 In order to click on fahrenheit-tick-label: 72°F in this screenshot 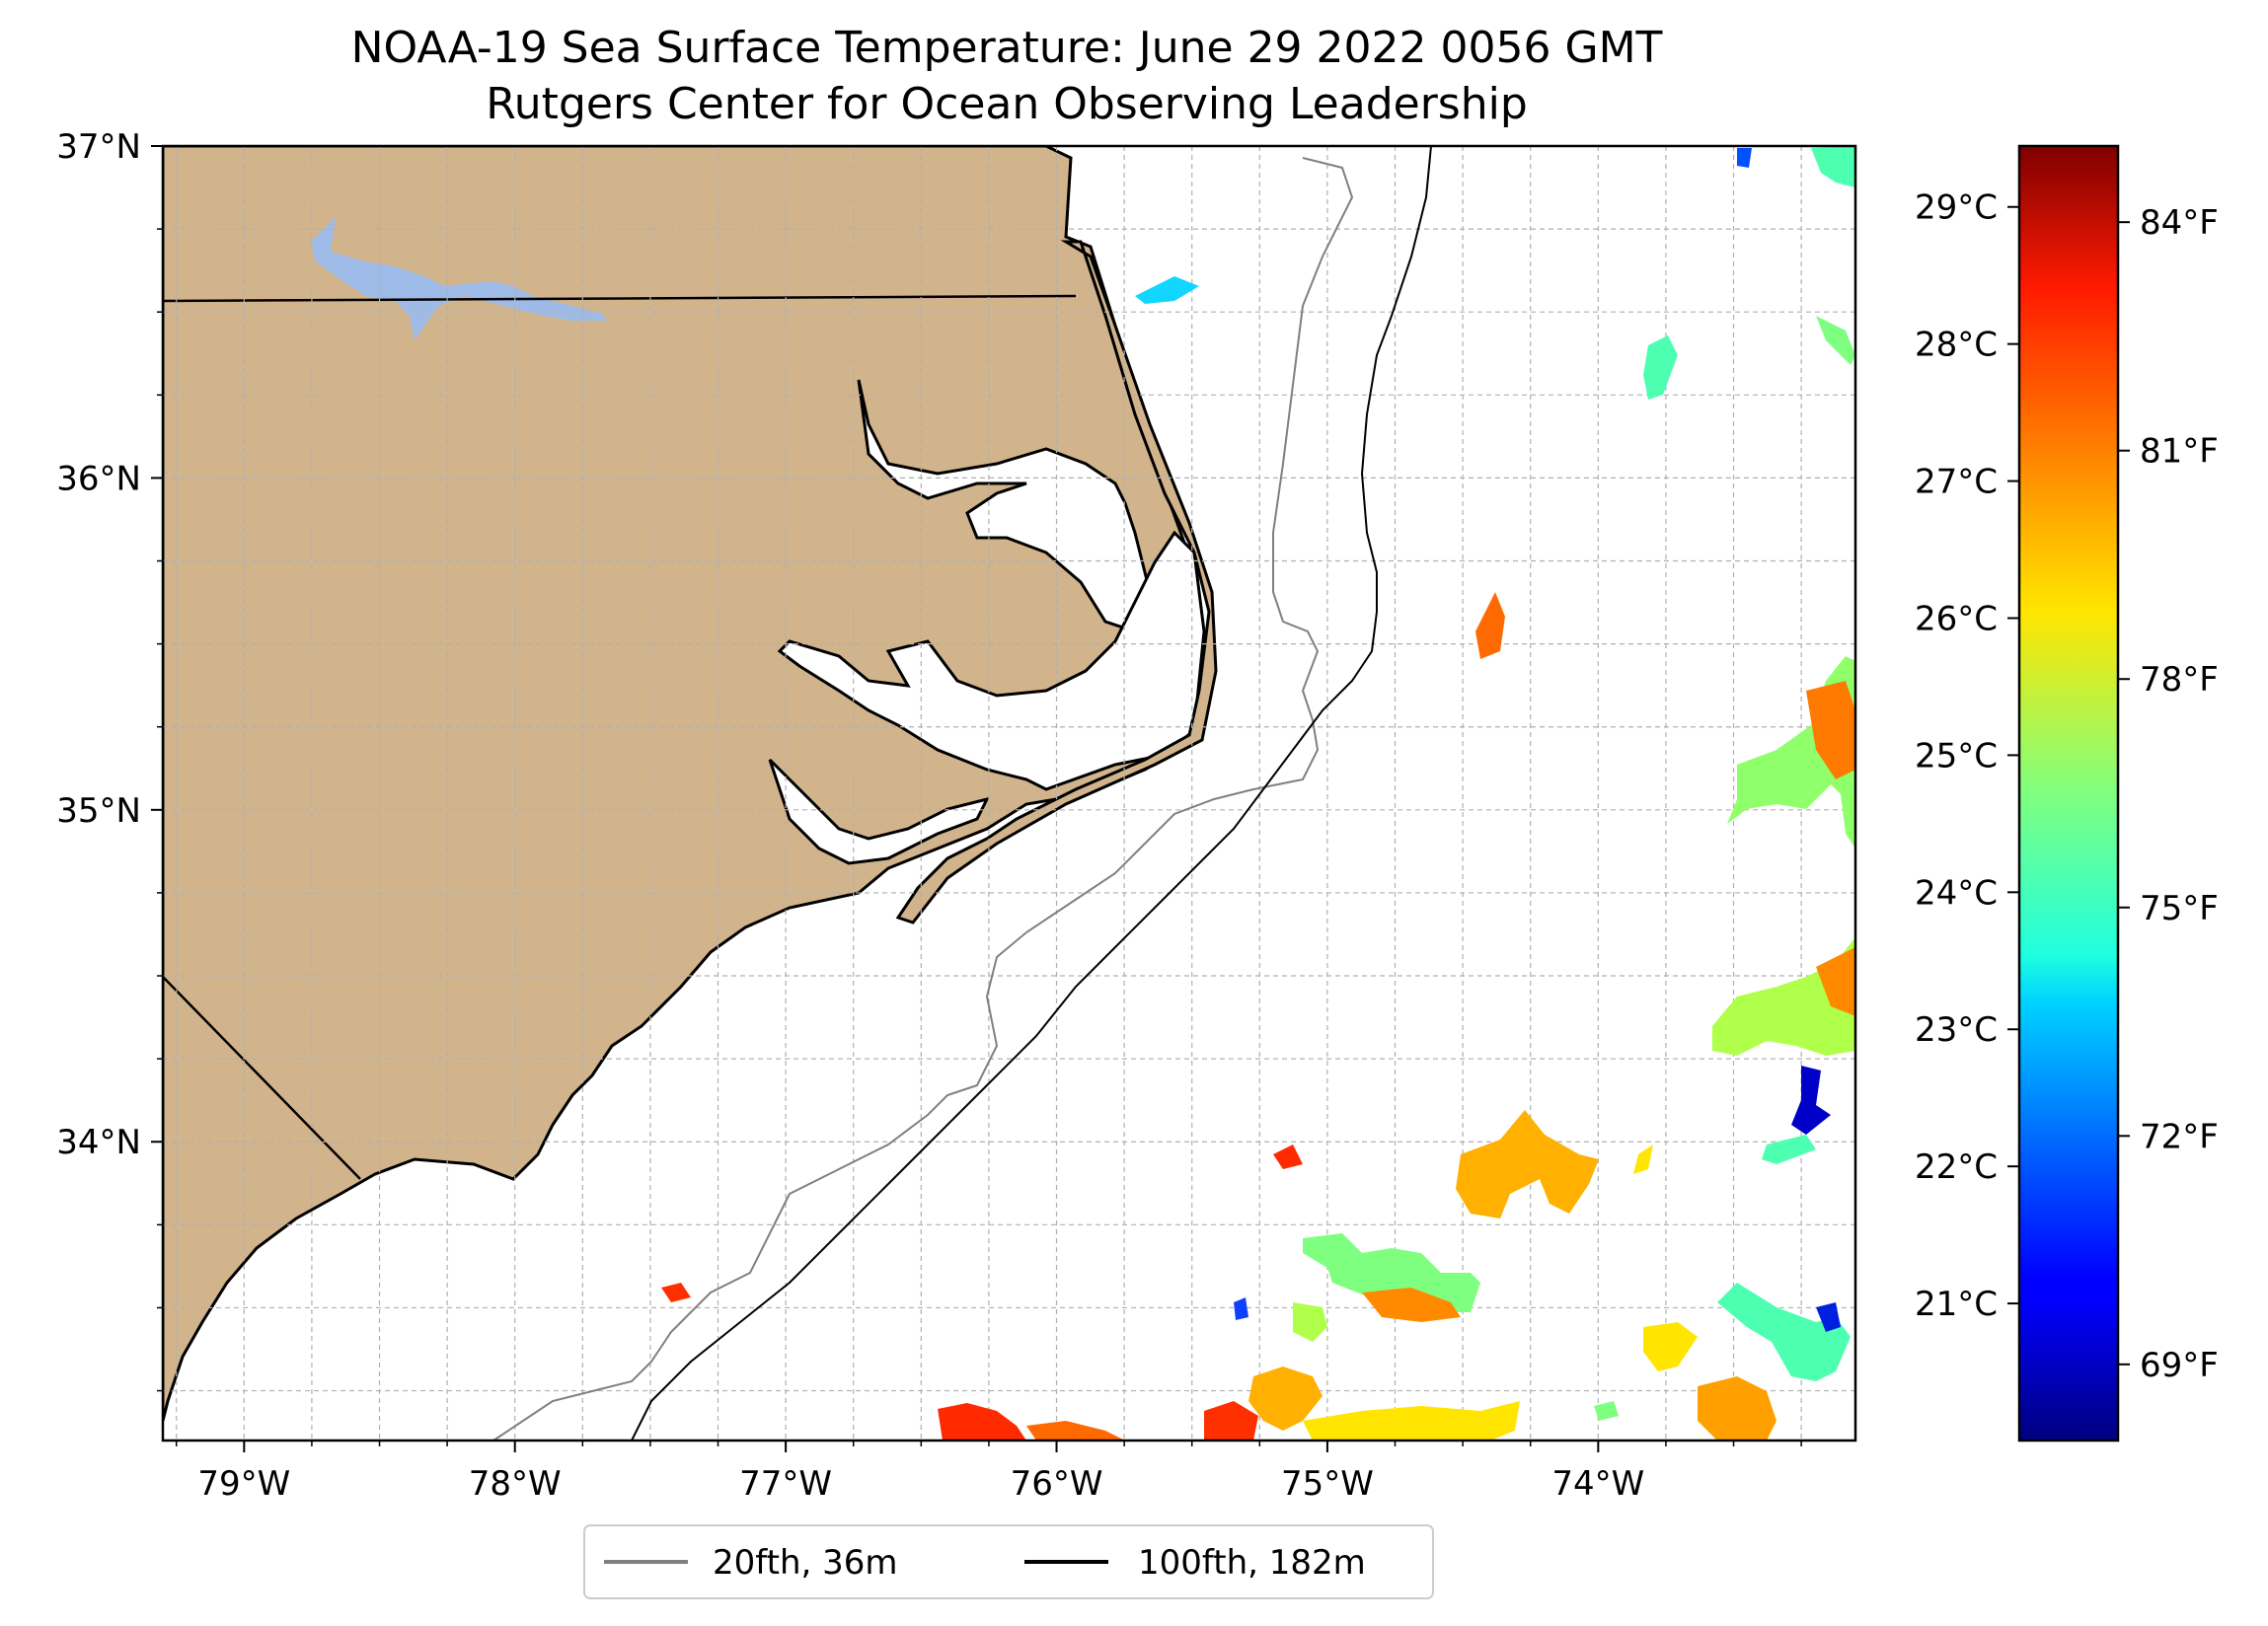, I will do `click(2180, 1136)`.